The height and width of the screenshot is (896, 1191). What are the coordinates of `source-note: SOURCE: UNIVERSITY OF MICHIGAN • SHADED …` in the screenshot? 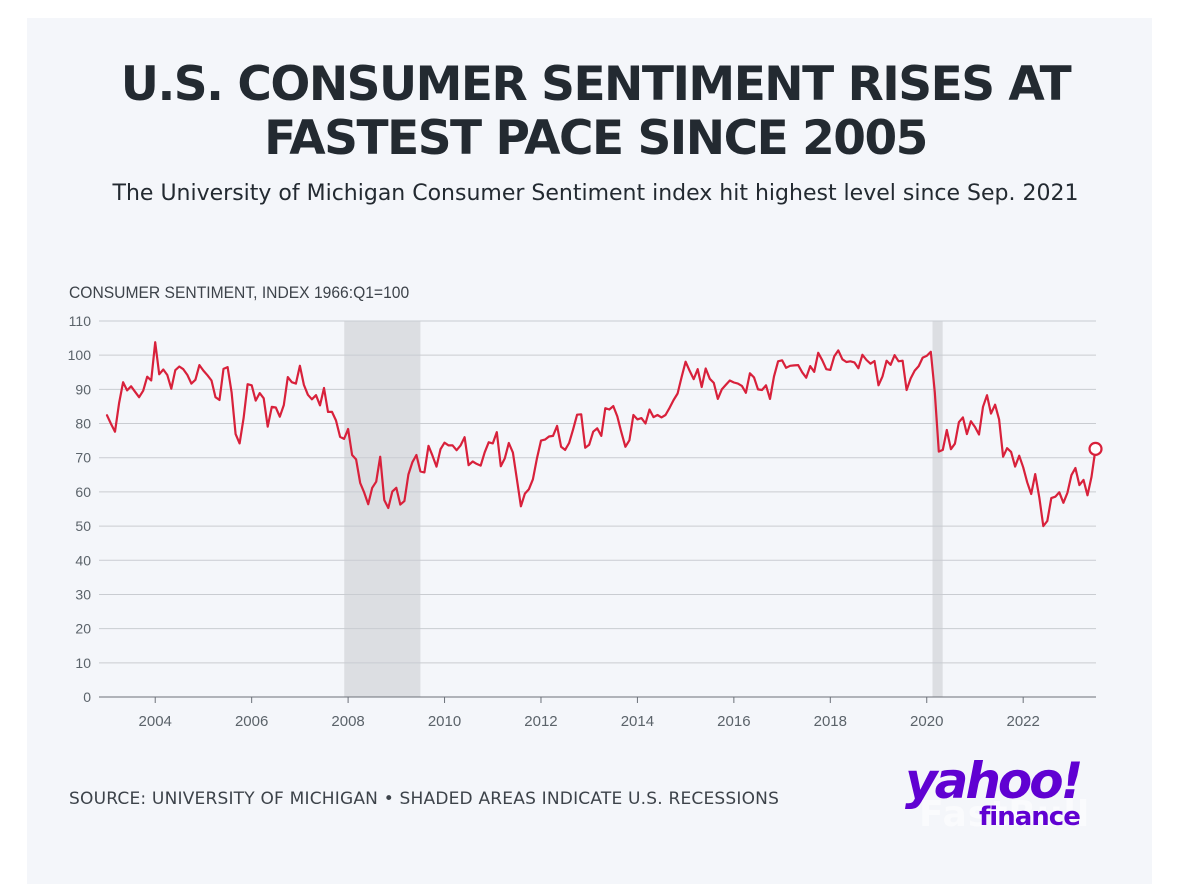 It's located at (424, 799).